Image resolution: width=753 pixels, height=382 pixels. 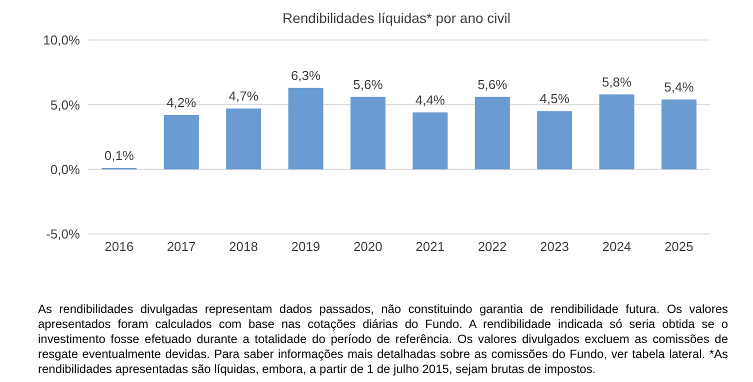 What do you see at coordinates (65, 169) in the screenshot?
I see `y-tick-label: 0,0%` at bounding box center [65, 169].